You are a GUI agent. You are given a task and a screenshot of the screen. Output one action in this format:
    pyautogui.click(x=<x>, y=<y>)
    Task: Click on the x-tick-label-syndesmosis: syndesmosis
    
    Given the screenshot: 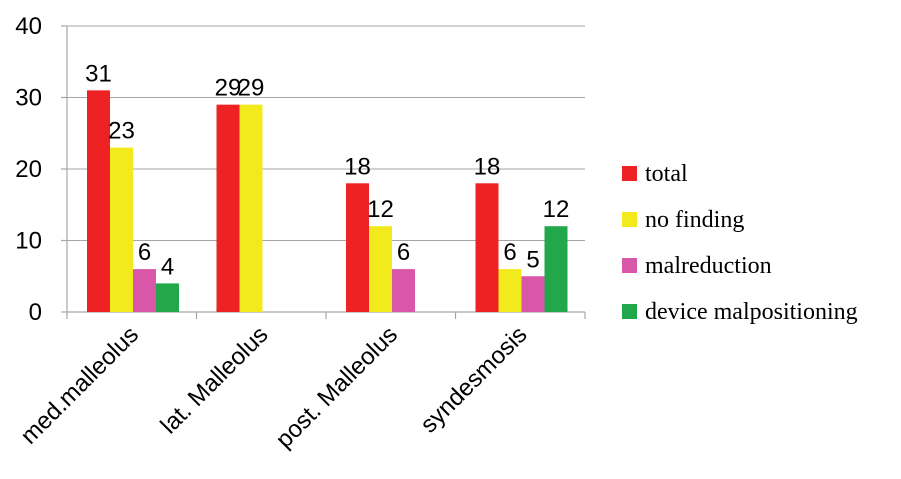 What is the action you would take?
    pyautogui.click(x=473, y=379)
    